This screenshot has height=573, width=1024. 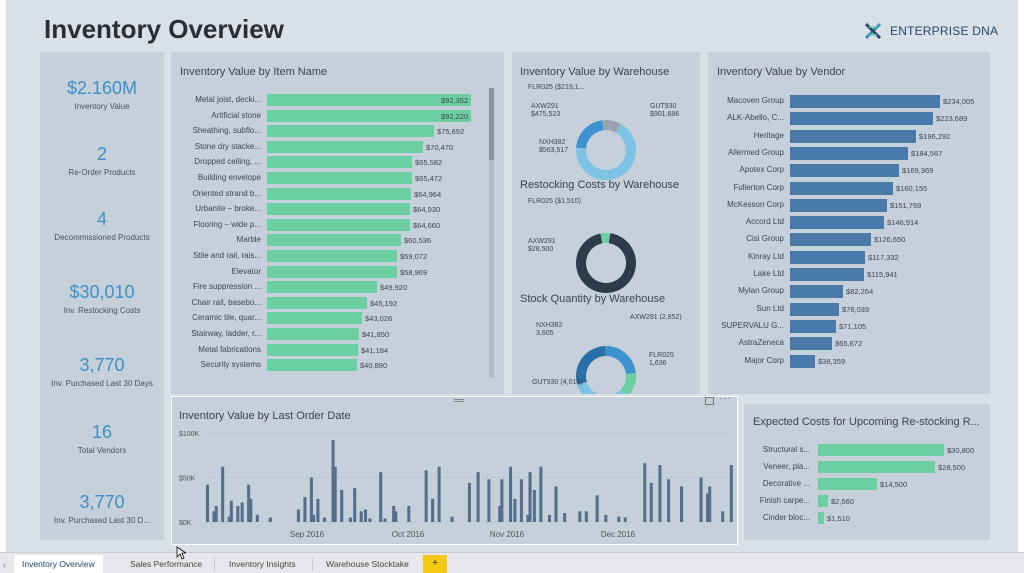 What do you see at coordinates (435, 564) in the screenshot?
I see `add-page-button: +` at bounding box center [435, 564].